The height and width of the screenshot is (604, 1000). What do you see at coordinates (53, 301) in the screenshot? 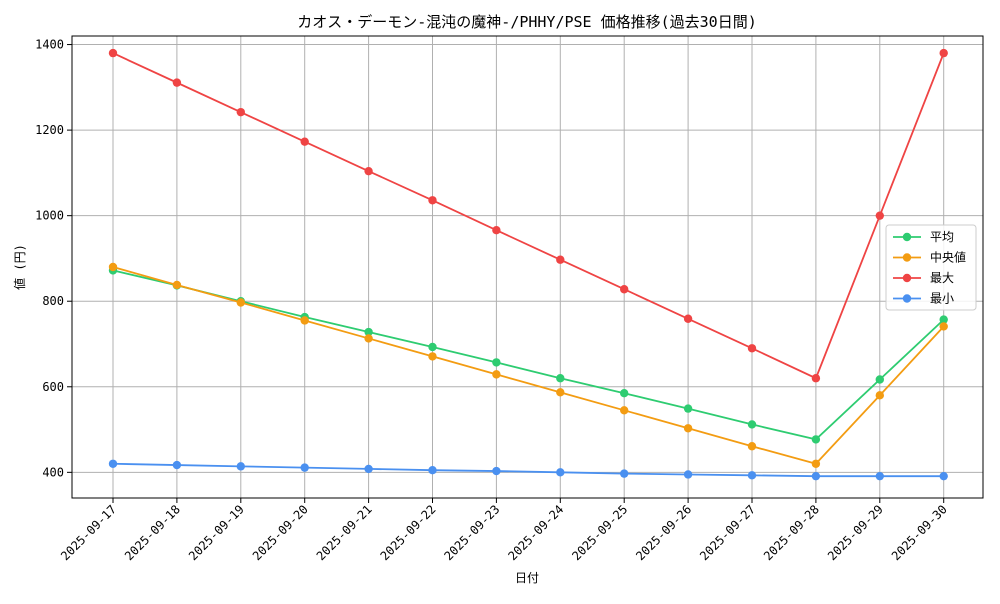
I see `y-tick-label: 800` at bounding box center [53, 301].